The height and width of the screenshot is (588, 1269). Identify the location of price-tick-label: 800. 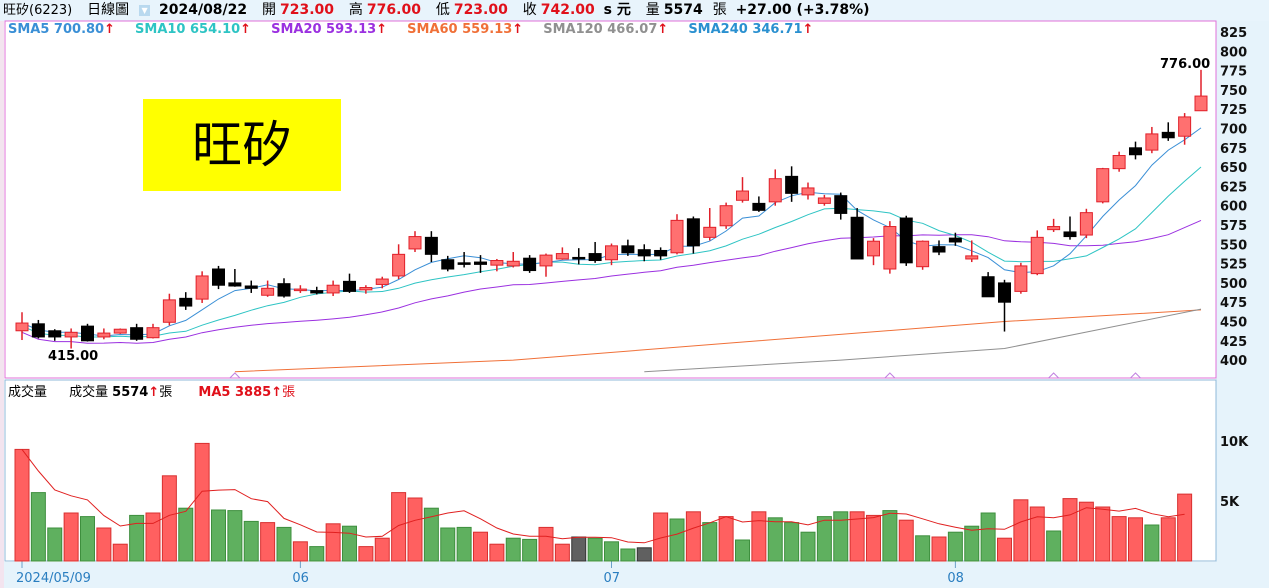
(1233, 52).